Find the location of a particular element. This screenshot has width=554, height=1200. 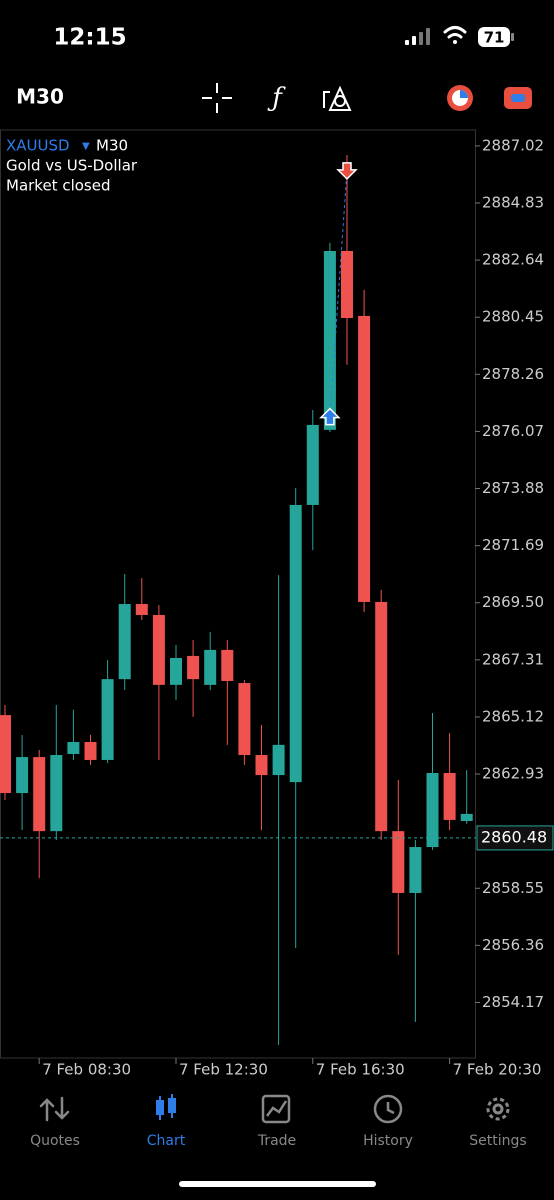

battery-tip is located at coordinates (512, 37).